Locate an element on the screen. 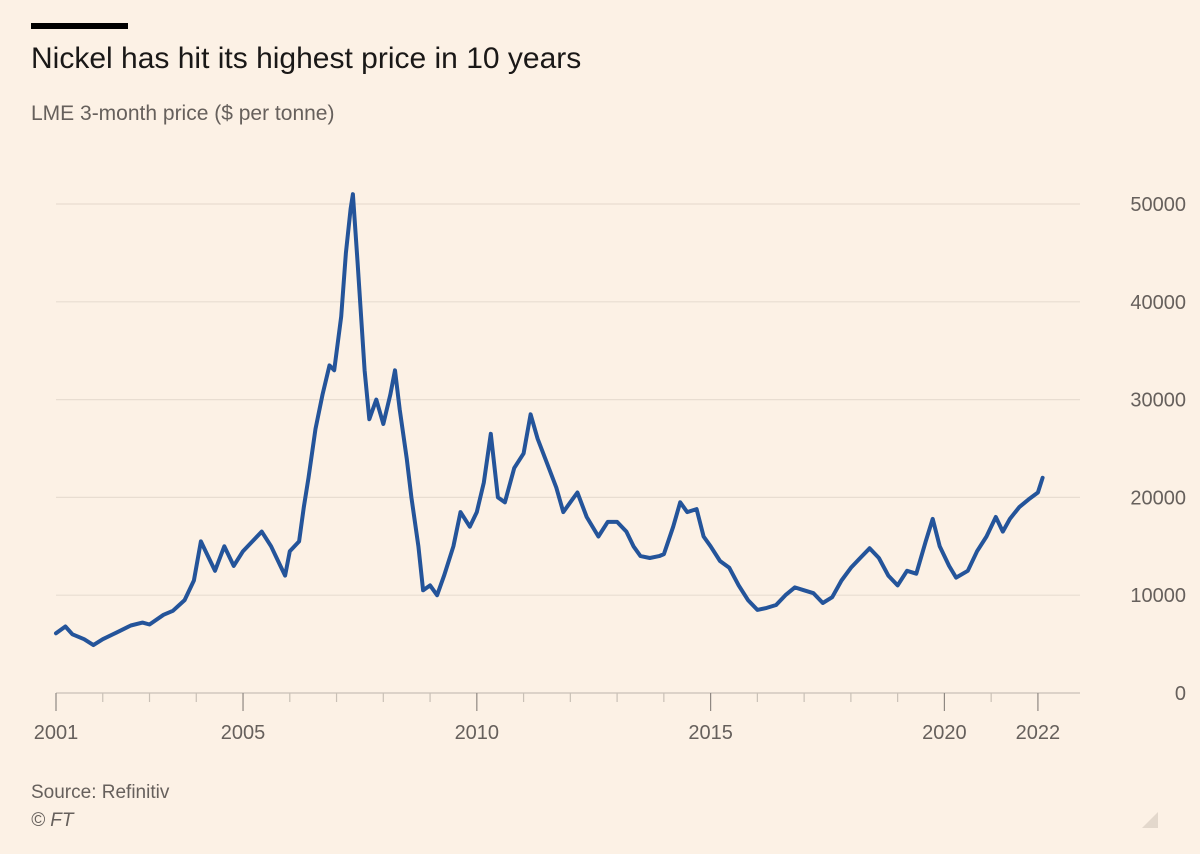  x-tick-label: 2010 is located at coordinates (477, 733).